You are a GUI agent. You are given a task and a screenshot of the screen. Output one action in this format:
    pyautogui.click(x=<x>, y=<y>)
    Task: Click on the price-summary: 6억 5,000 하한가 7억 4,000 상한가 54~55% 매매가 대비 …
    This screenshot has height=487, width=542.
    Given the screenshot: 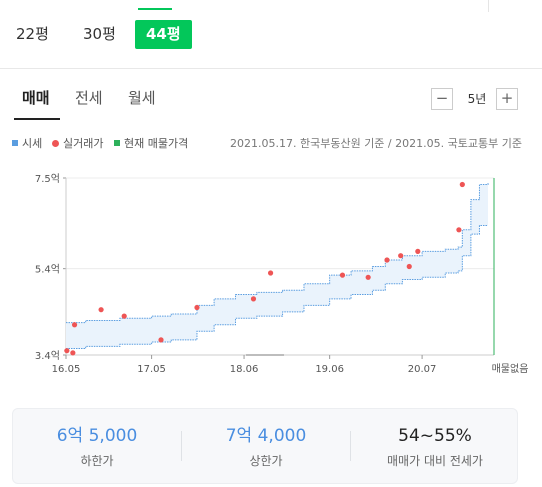 What is the action you would take?
    pyautogui.click(x=265, y=446)
    